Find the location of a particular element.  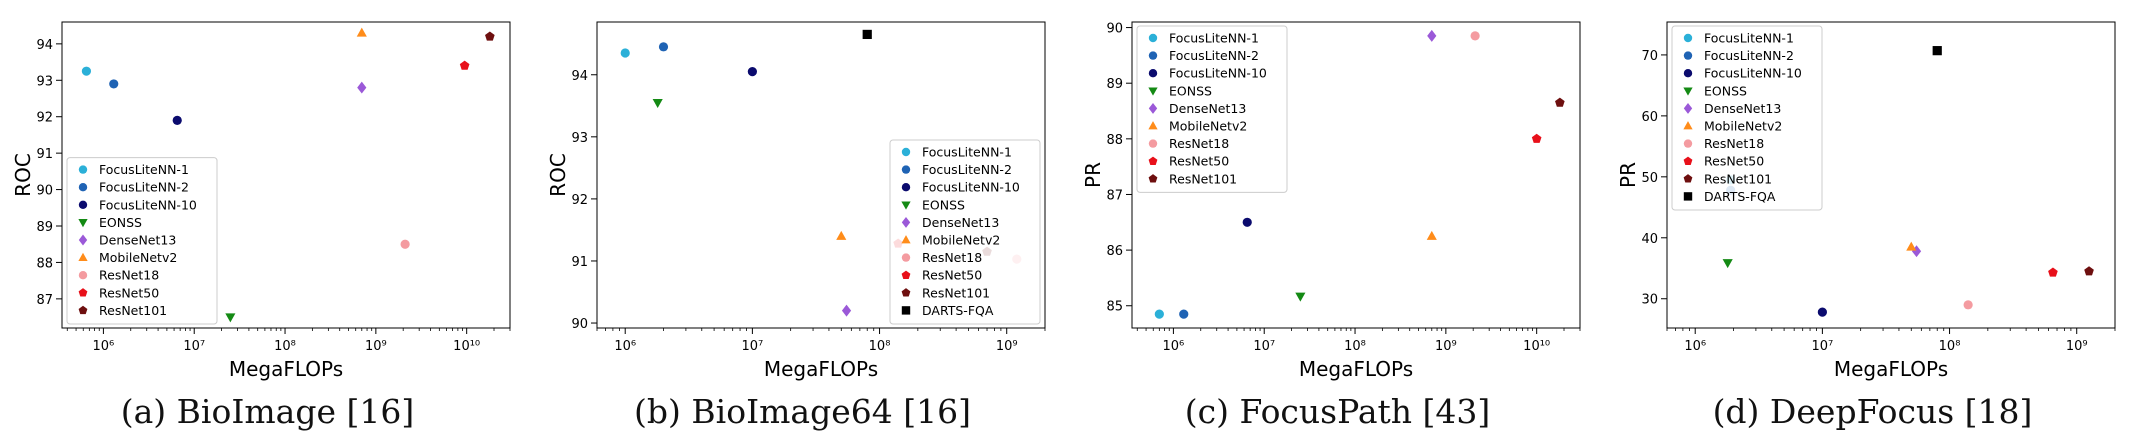

caption-d: (d) DeepFocus [18] is located at coordinates (1872, 411).